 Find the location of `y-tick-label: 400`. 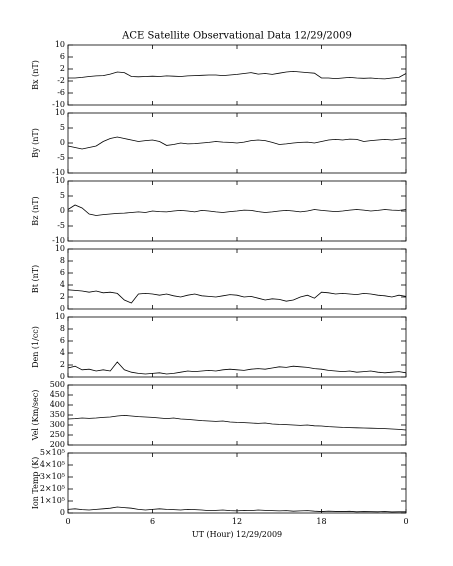

y-tick-label: 400 is located at coordinates (57, 404).